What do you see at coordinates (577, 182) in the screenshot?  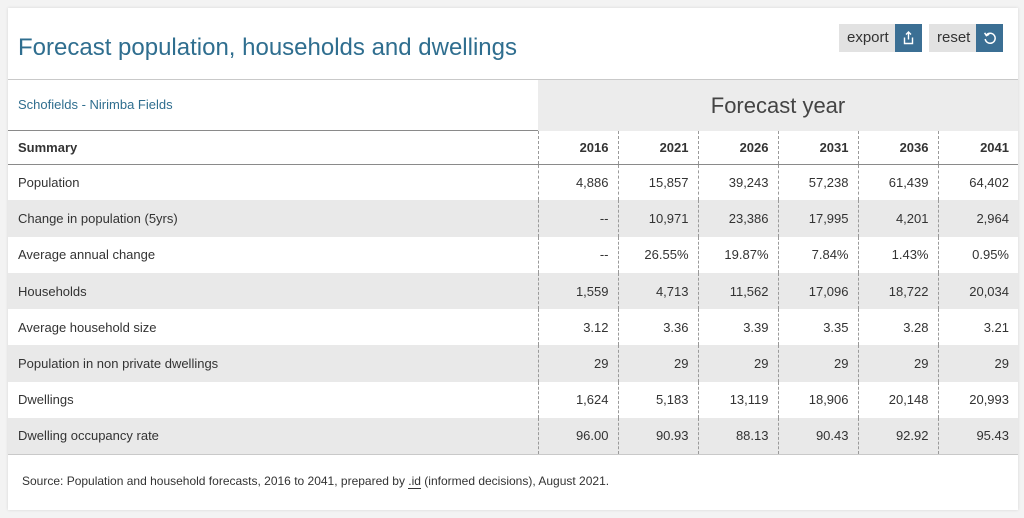 I see `table-cell: 4,886` at bounding box center [577, 182].